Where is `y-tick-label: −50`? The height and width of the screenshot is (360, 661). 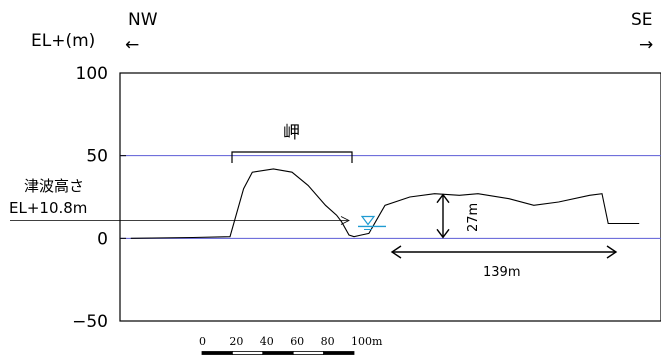
y-tick-label: −50 is located at coordinates (90, 322).